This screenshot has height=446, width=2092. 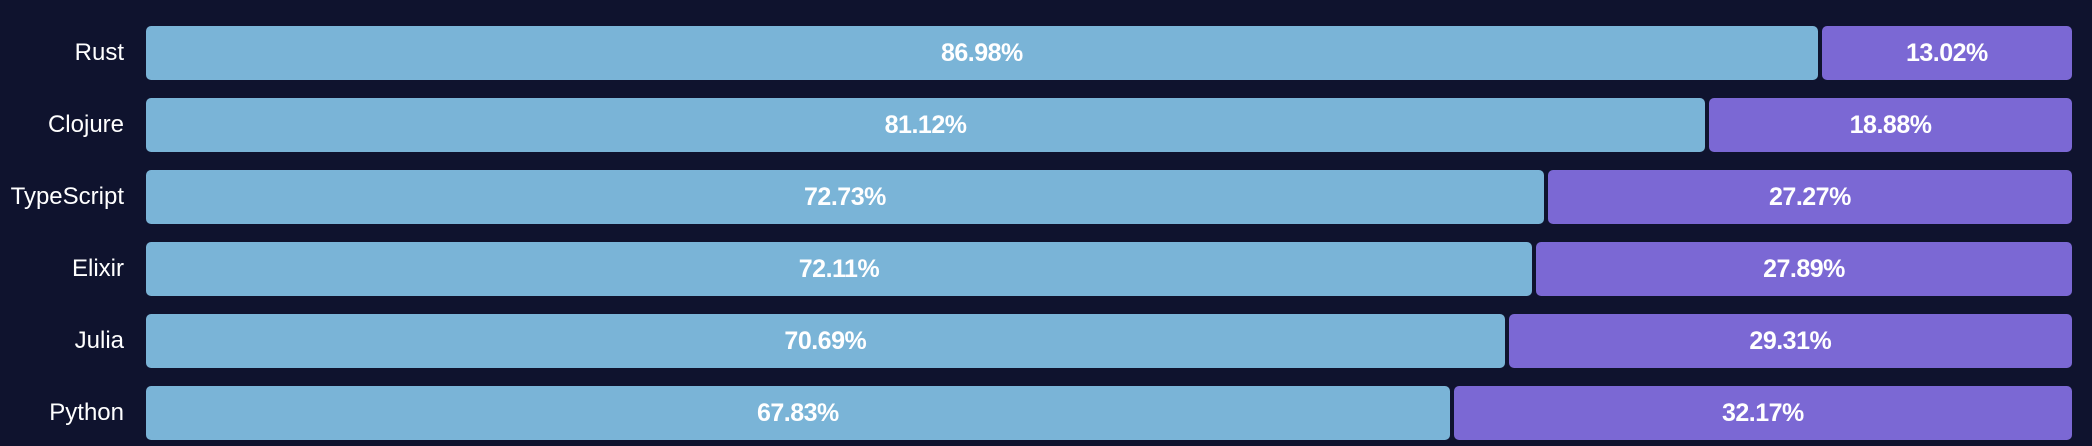 I want to click on data-label: 27.89%, so click(x=1804, y=268).